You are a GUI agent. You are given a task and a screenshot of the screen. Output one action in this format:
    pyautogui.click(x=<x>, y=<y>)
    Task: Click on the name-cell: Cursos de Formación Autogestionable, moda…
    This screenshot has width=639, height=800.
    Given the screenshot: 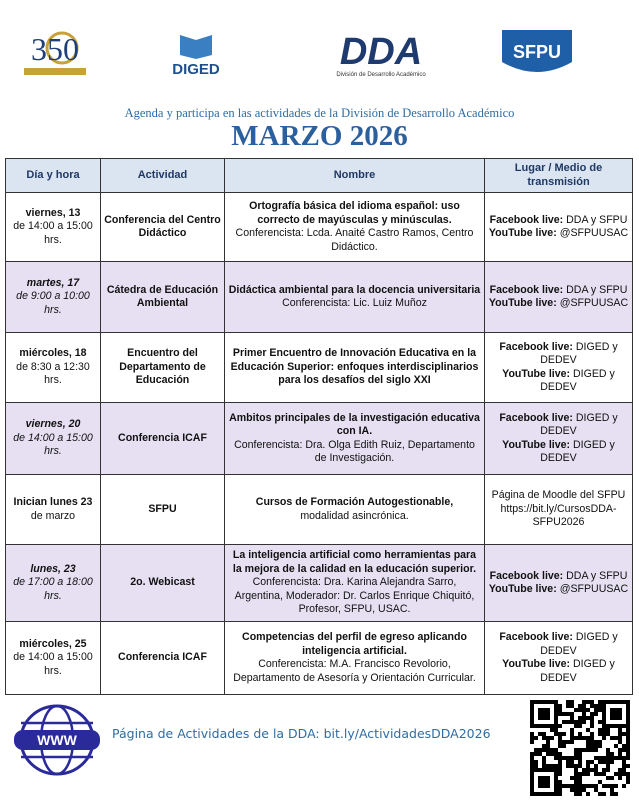 What is the action you would take?
    pyautogui.click(x=354, y=509)
    